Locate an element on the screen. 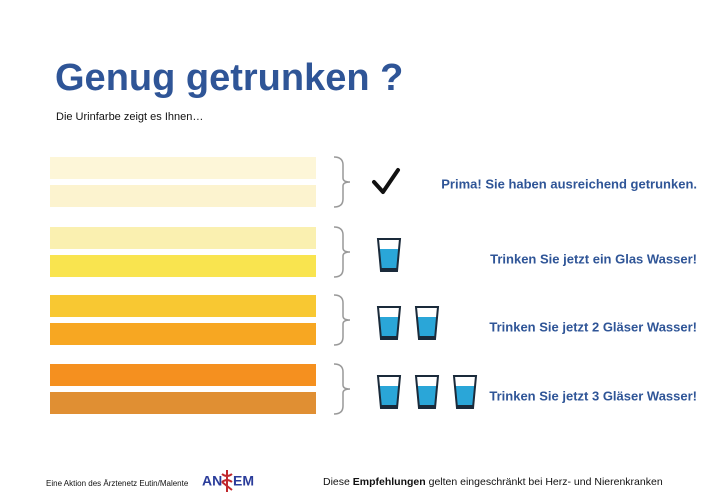 This screenshot has width=720, height=500. message: Trinken Sie jetzt ein Glas Wasser! is located at coordinates (593, 258).